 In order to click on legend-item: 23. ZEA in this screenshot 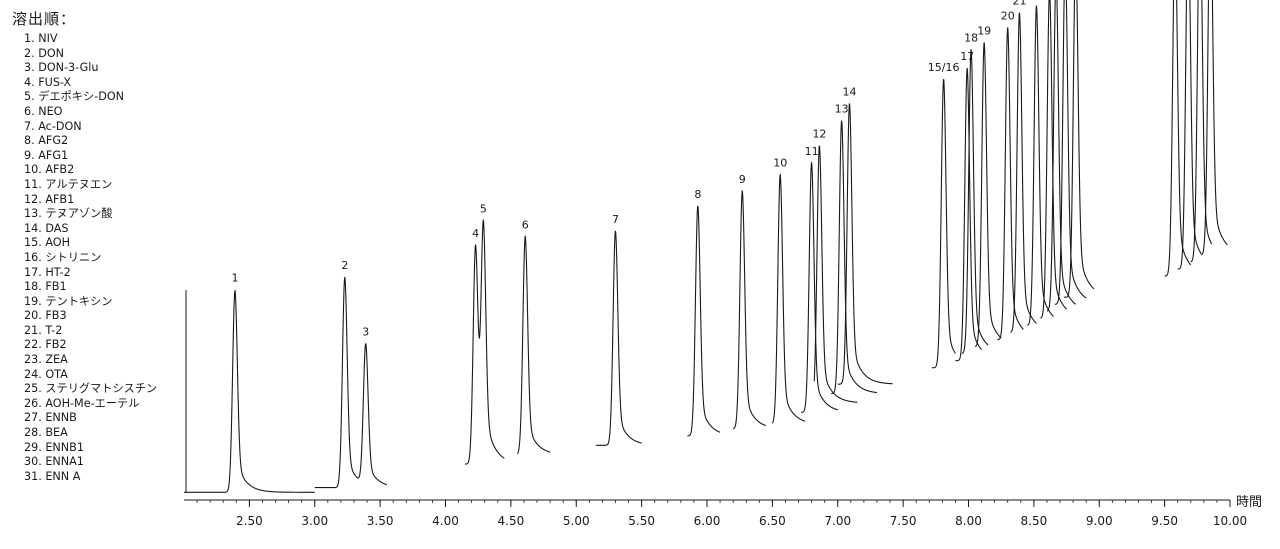, I will do `click(46, 360)`.